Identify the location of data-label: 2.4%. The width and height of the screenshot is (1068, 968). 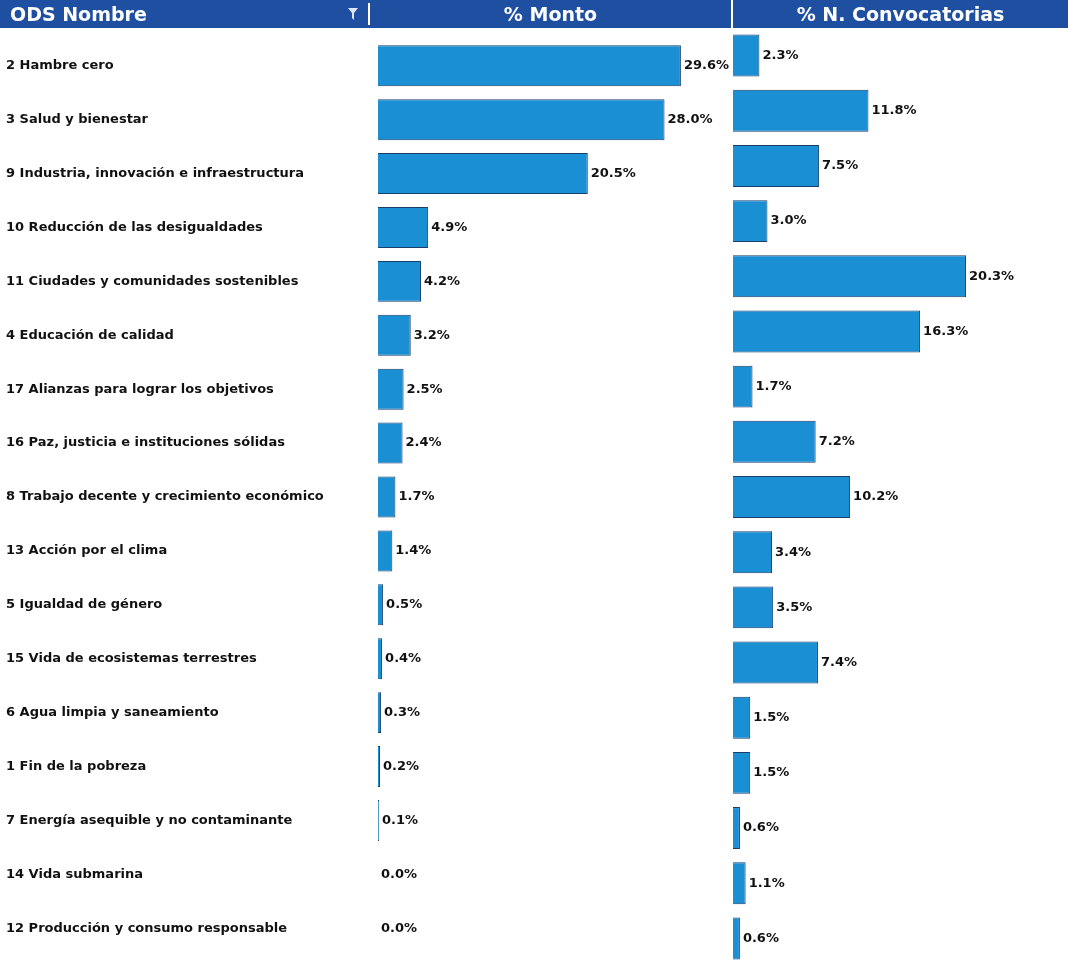
(423, 442).